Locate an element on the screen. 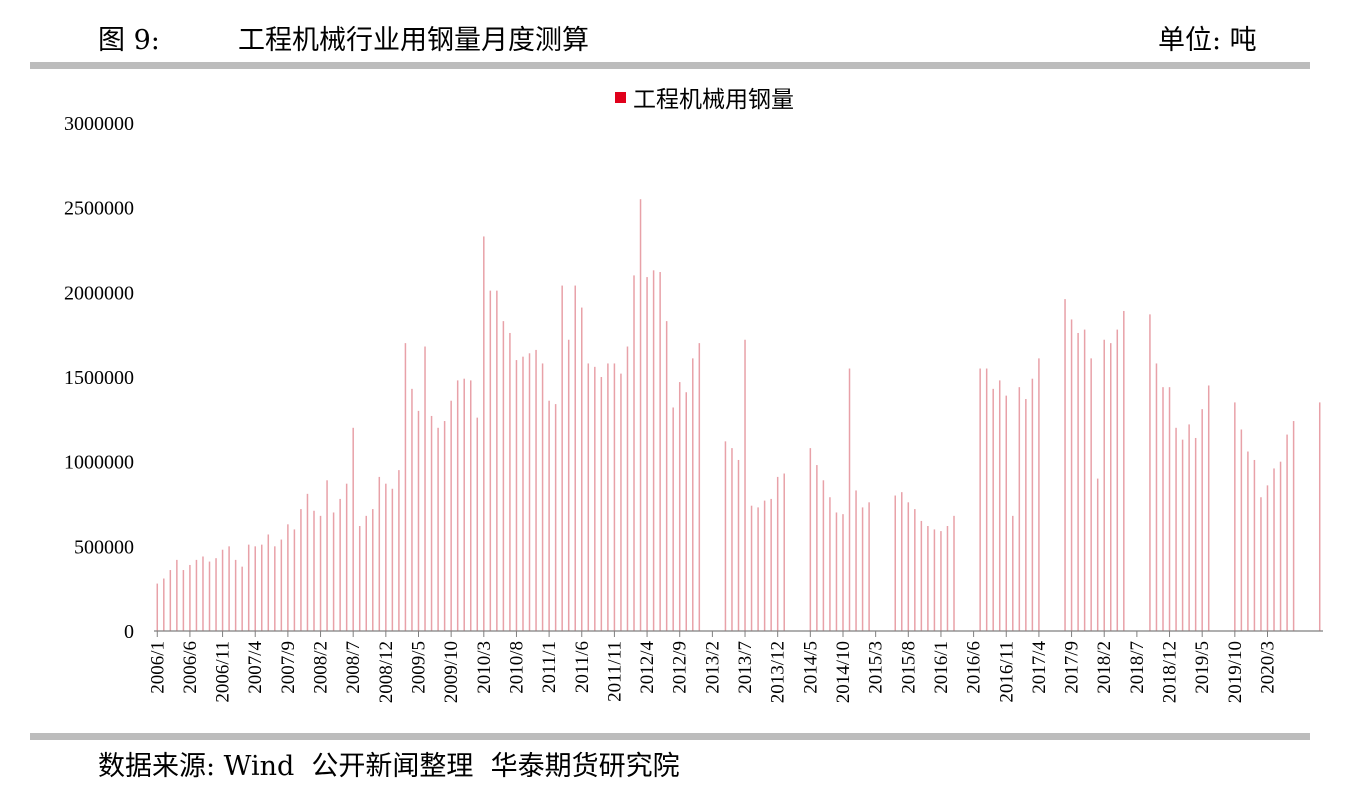 This screenshot has height=798, width=1361. x-tick-label: 2016/1 is located at coordinates (941, 667).